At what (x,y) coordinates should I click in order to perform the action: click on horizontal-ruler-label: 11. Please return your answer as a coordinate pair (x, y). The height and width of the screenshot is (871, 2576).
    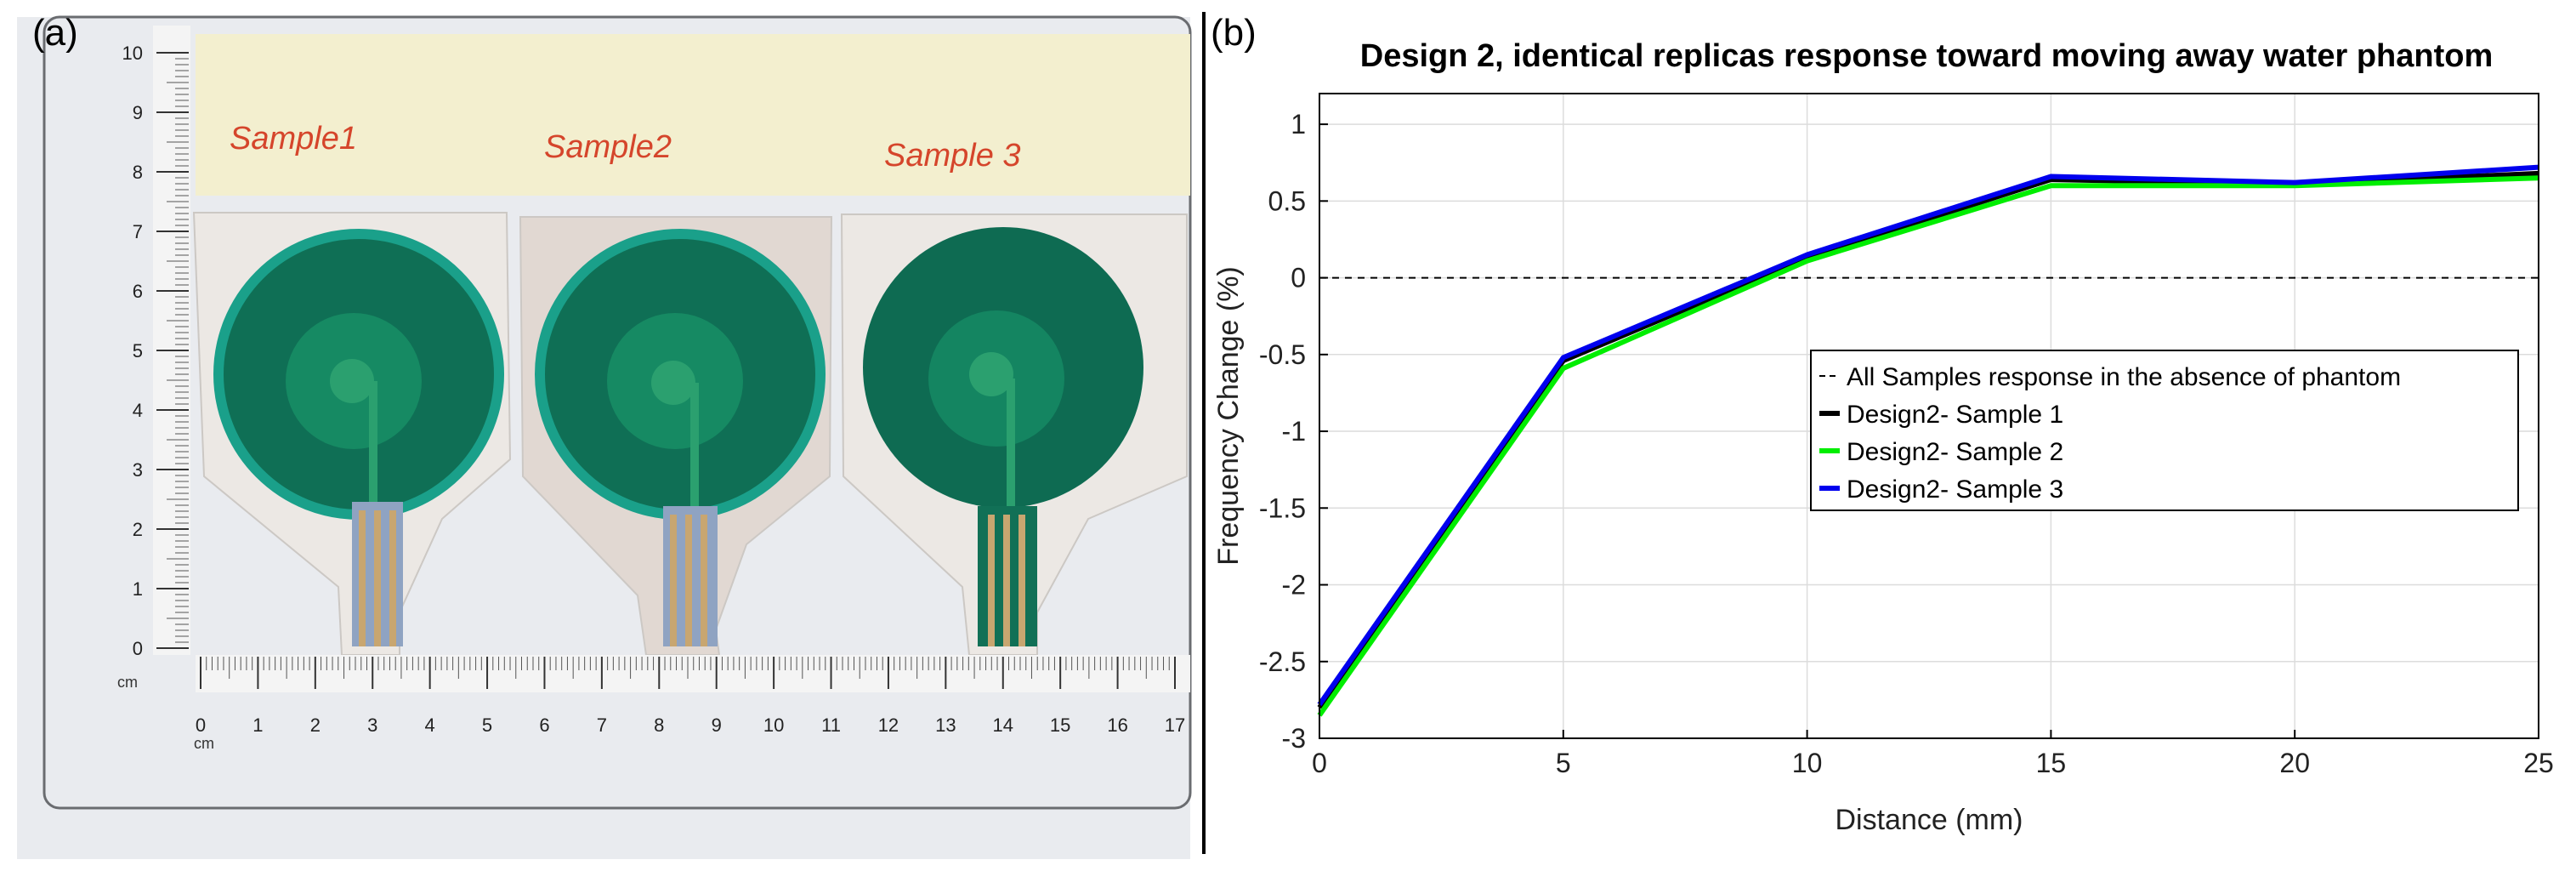
    Looking at the image, I should click on (831, 725).